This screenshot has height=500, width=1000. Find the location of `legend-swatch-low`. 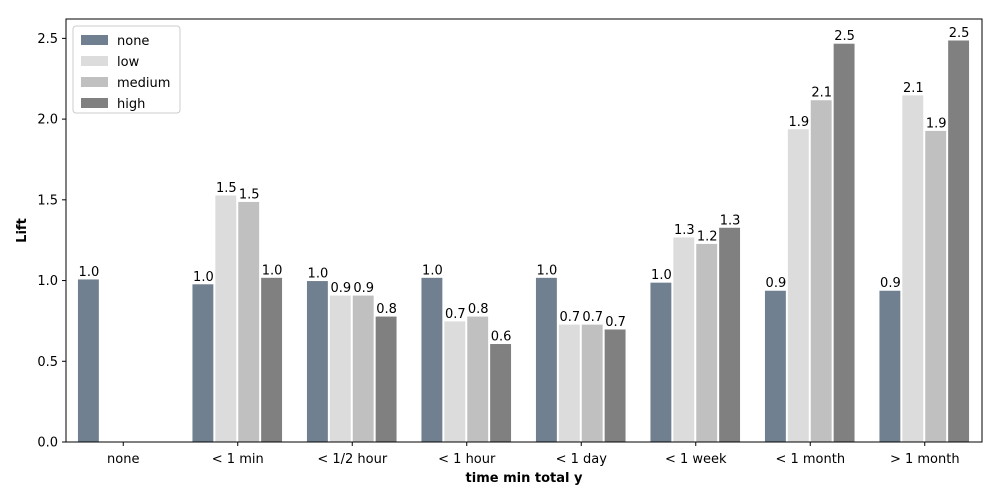

legend-swatch-low is located at coordinates (94, 61).